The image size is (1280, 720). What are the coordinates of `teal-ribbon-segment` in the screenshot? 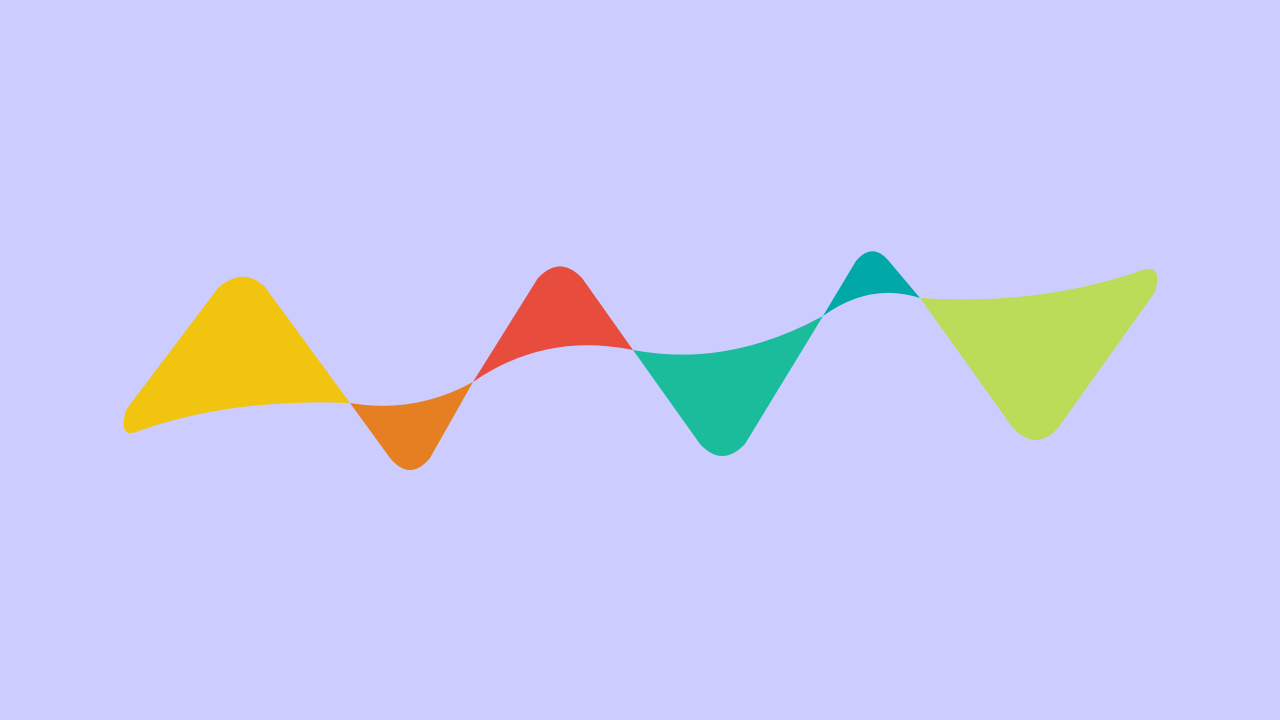 It's located at (871, 283).